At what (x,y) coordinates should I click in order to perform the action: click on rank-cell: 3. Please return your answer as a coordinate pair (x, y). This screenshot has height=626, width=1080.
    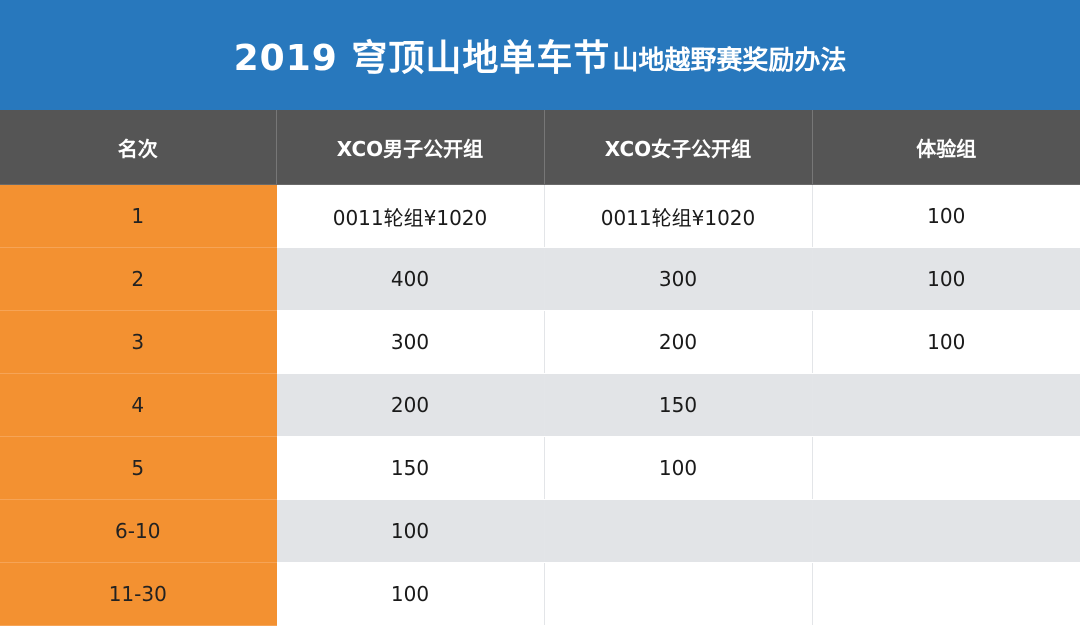
    Looking at the image, I should click on (138, 342).